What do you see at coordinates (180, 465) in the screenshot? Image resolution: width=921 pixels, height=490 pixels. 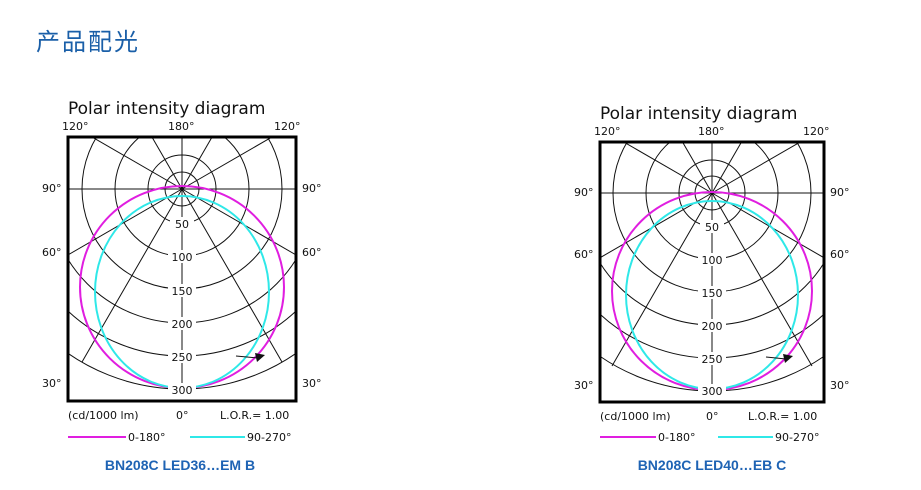 I see `diagram-caption: BN208C LED36…EM B` at bounding box center [180, 465].